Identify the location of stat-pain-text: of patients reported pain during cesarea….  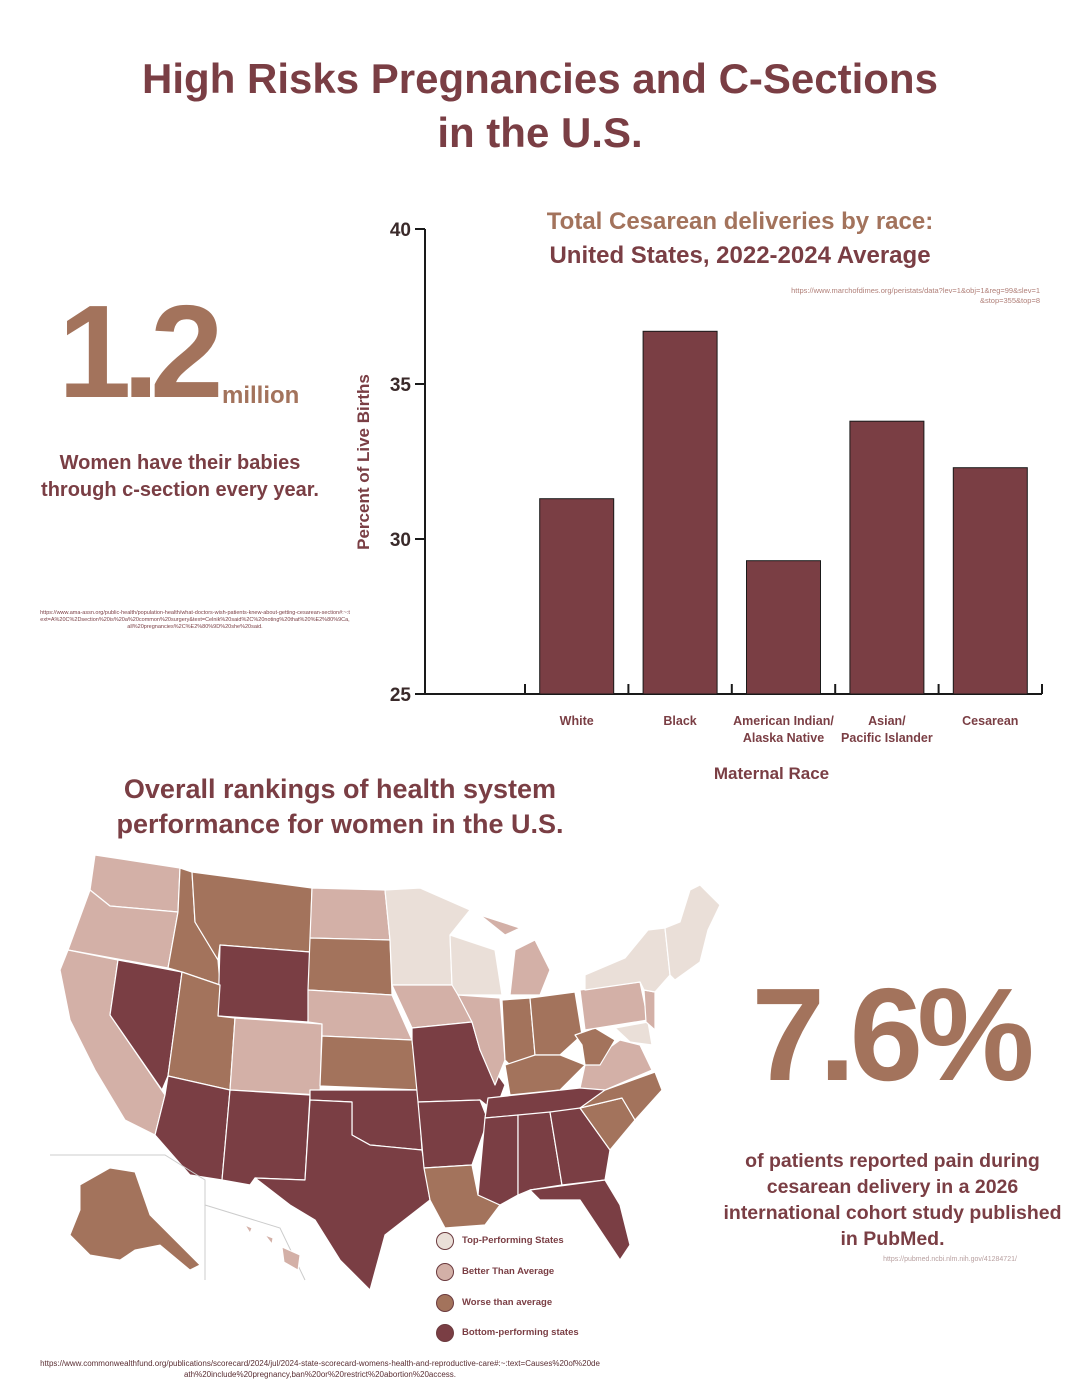
(892, 1200).